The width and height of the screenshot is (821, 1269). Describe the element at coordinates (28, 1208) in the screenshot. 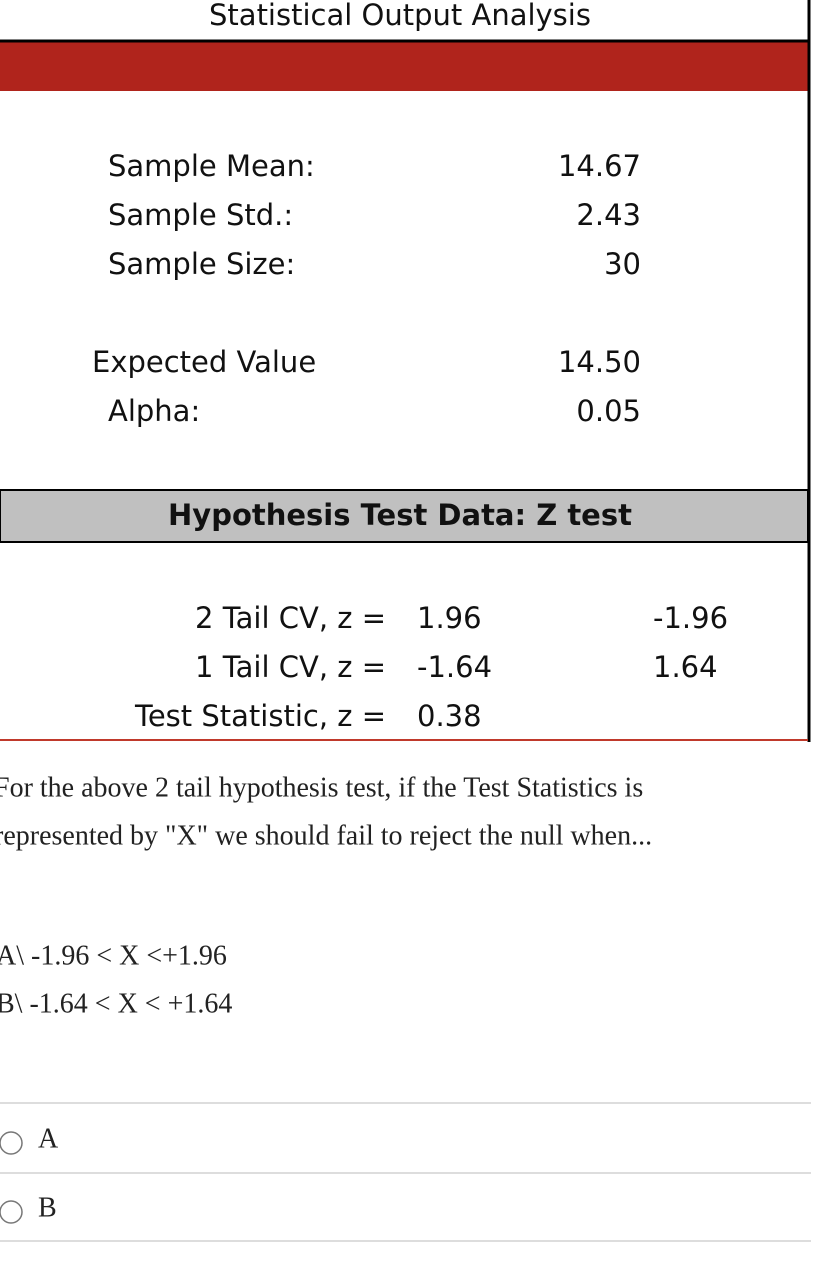

I see `radio-choice: B` at that location.